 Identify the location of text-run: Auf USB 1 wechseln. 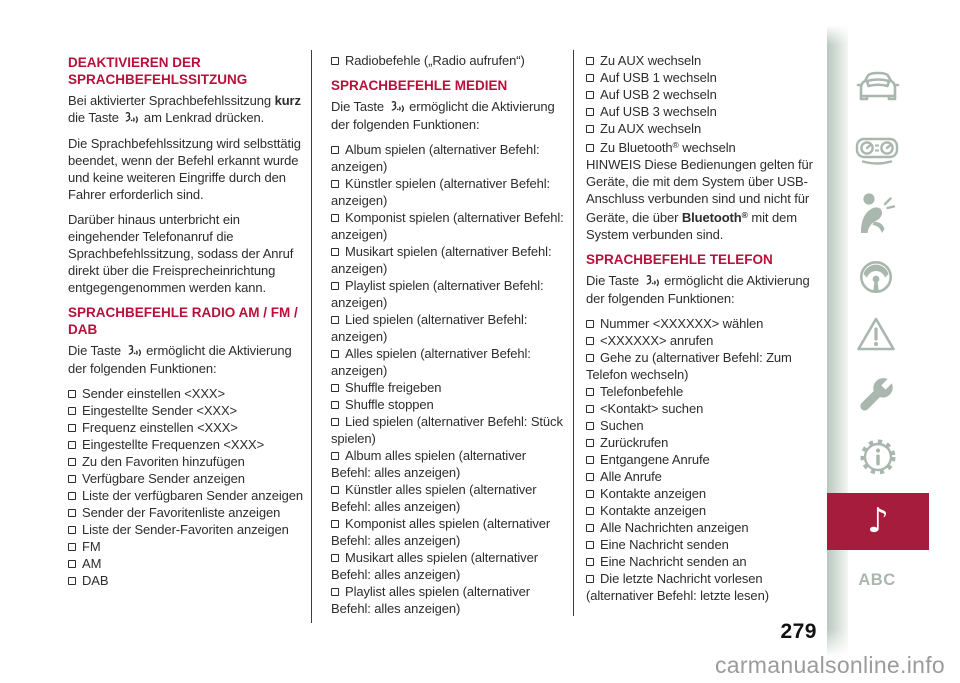
(658, 77).